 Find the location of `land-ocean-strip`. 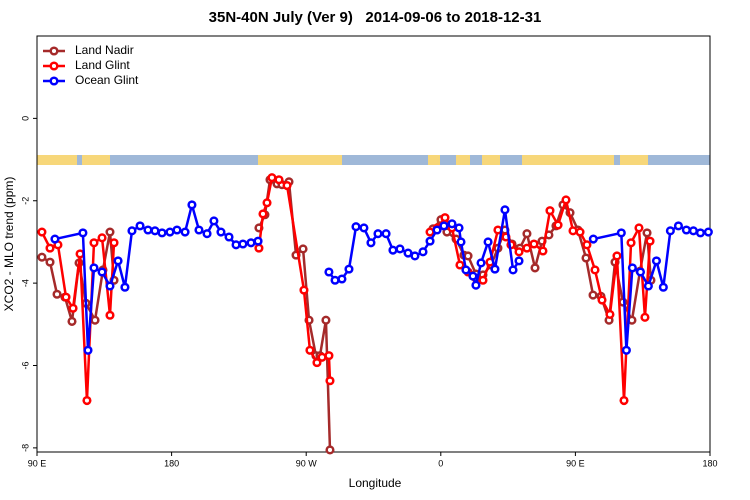

land-ocean-strip is located at coordinates (373, 160).